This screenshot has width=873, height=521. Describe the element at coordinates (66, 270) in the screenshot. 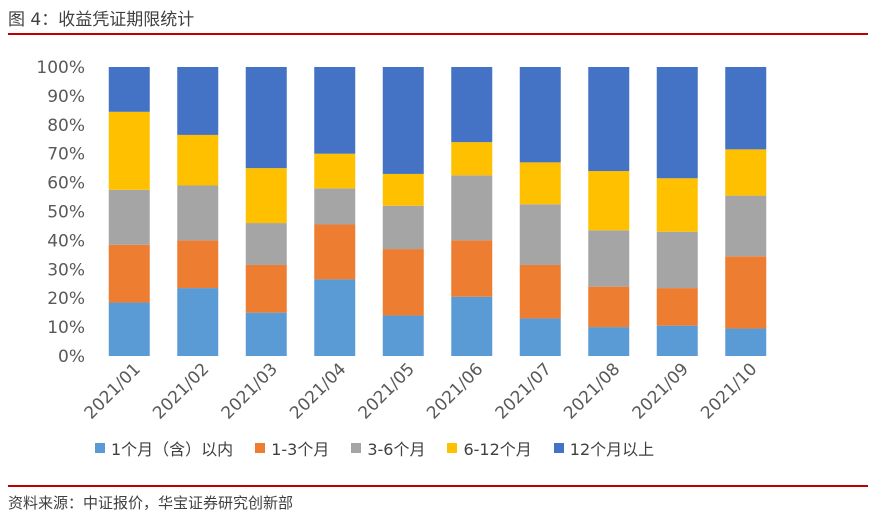

I see `y-tick-label: 30%` at that location.